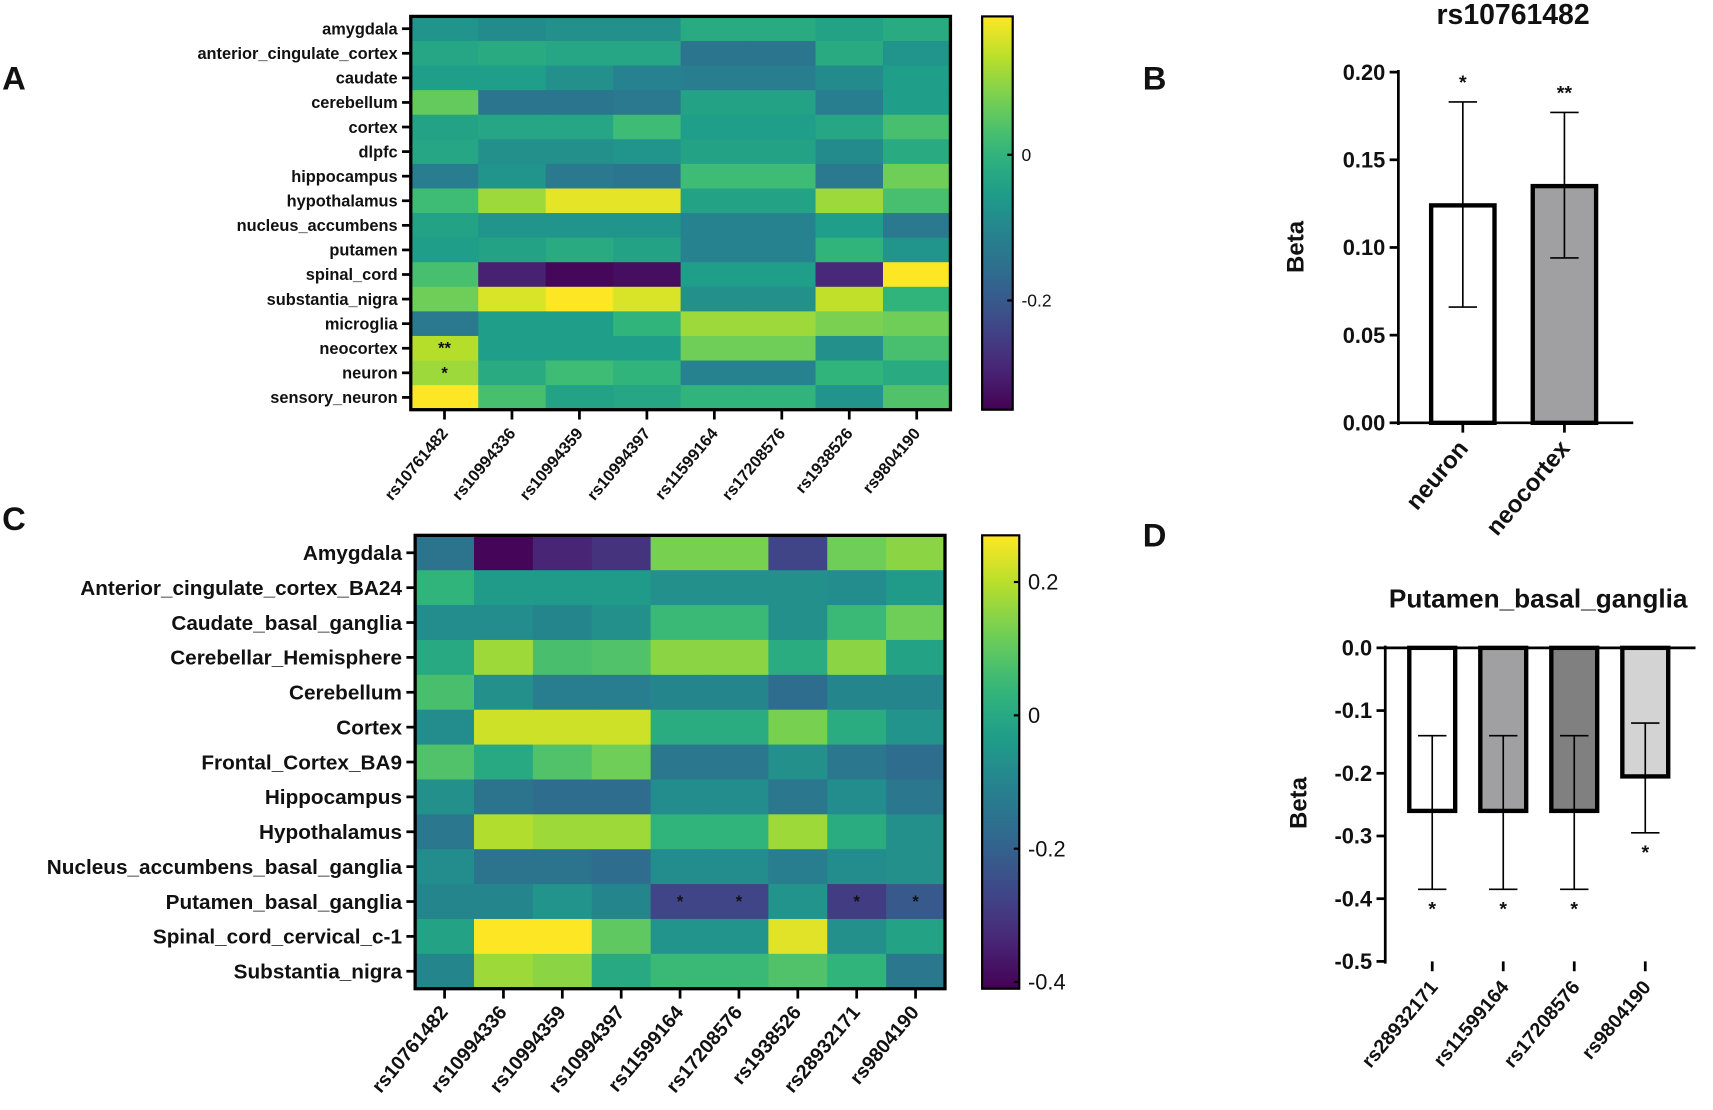  I want to click on column-label: rs9804190, so click(891, 461).